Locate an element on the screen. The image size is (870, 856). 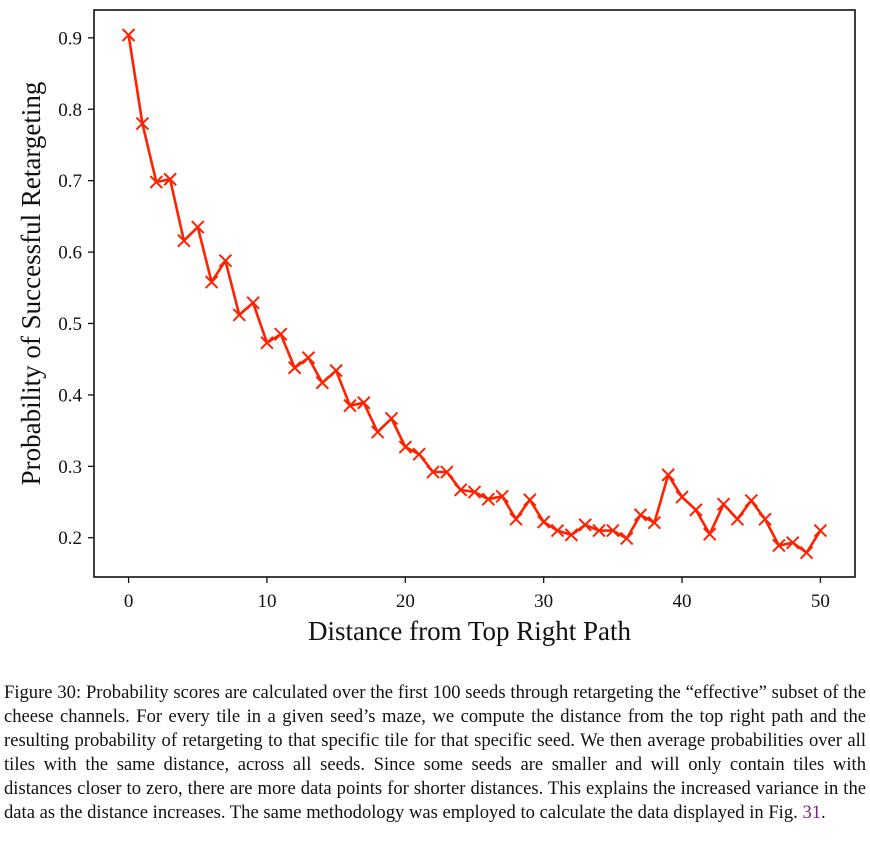
y-tick-label: 0.8 is located at coordinates (70, 110).